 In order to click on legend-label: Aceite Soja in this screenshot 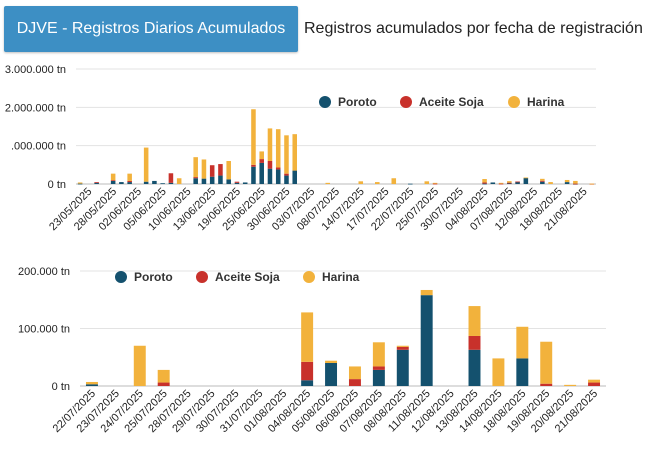, I will do `click(247, 277)`.